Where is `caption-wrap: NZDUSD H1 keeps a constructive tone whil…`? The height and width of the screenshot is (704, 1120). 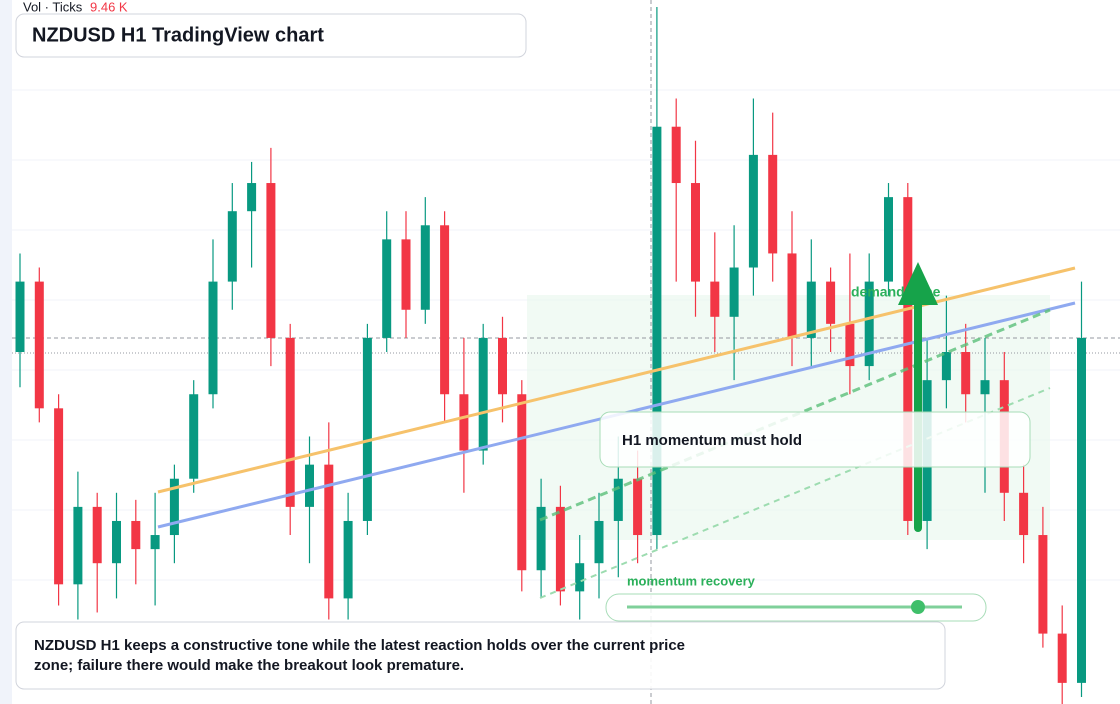
caption-wrap: NZDUSD H1 keeps a constructive tone whil… is located at coordinates (360, 655).